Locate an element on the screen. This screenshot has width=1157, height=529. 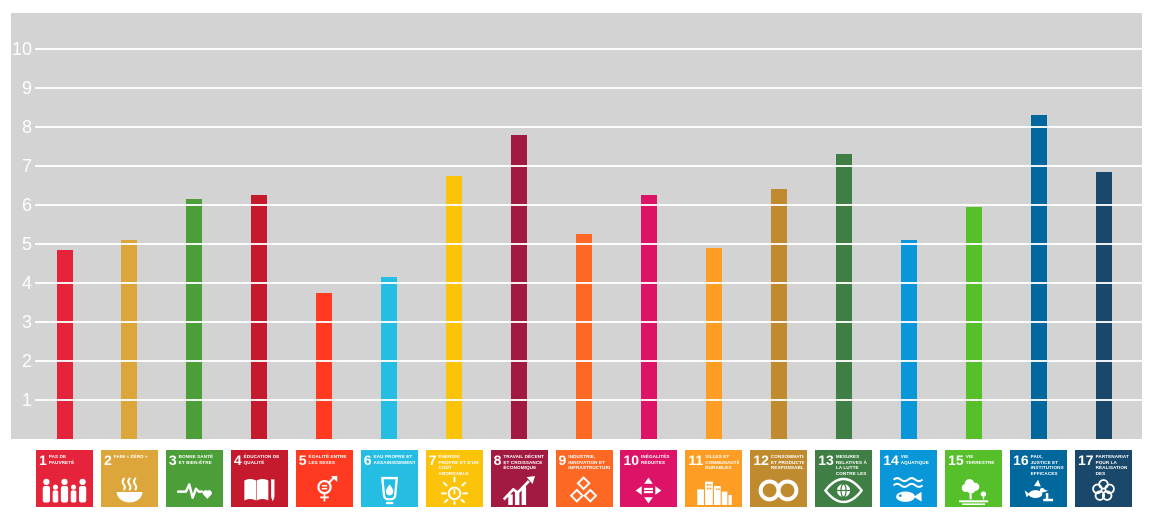
sdg-tile-10: 10 INÉGALITÉS RÉDUITES is located at coordinates (649, 478).